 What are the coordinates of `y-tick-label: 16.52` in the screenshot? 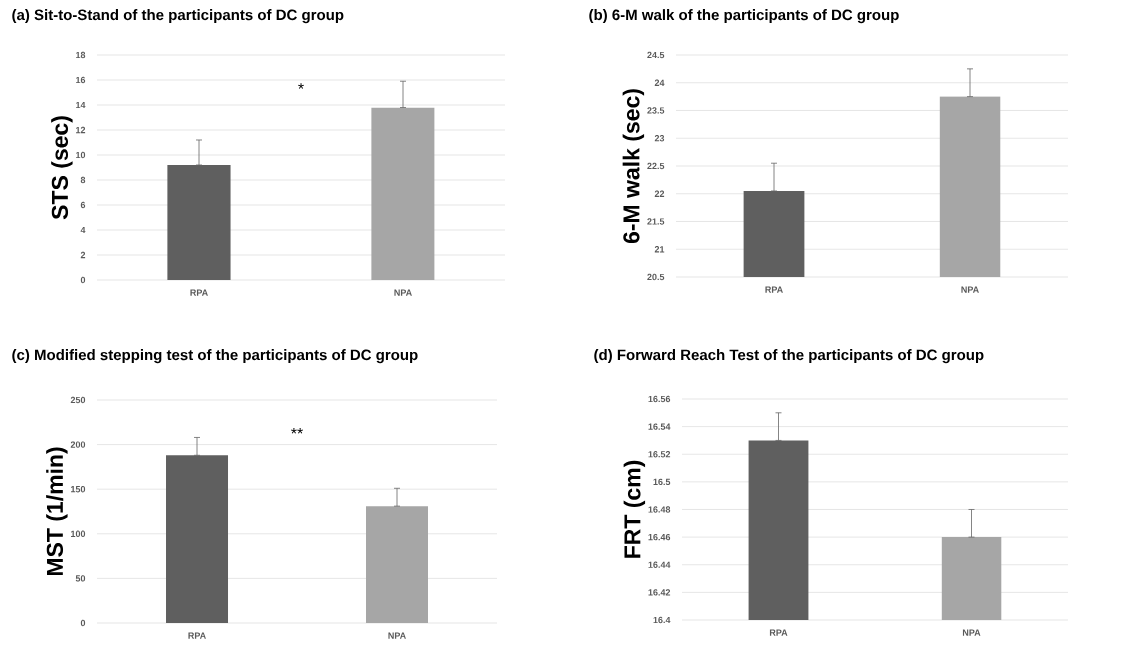 It's located at (659, 454).